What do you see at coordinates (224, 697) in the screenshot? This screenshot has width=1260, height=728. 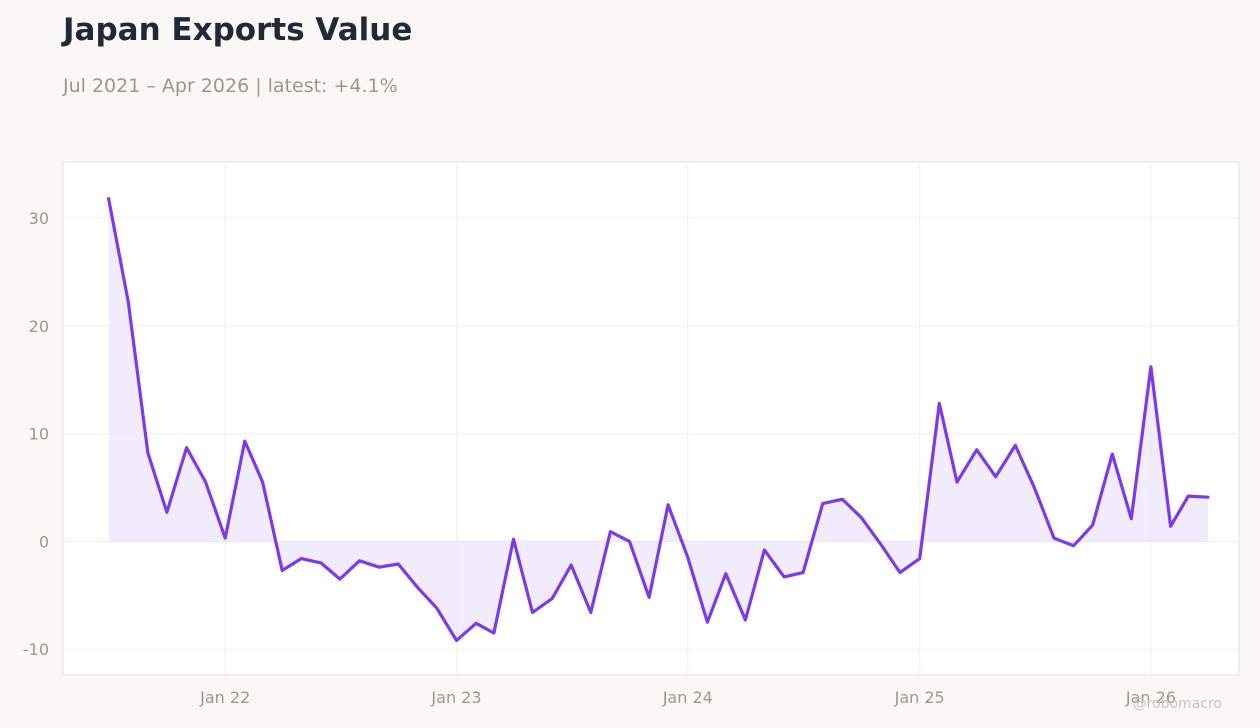 I see `x-tick-label: Jan 22` at bounding box center [224, 697].